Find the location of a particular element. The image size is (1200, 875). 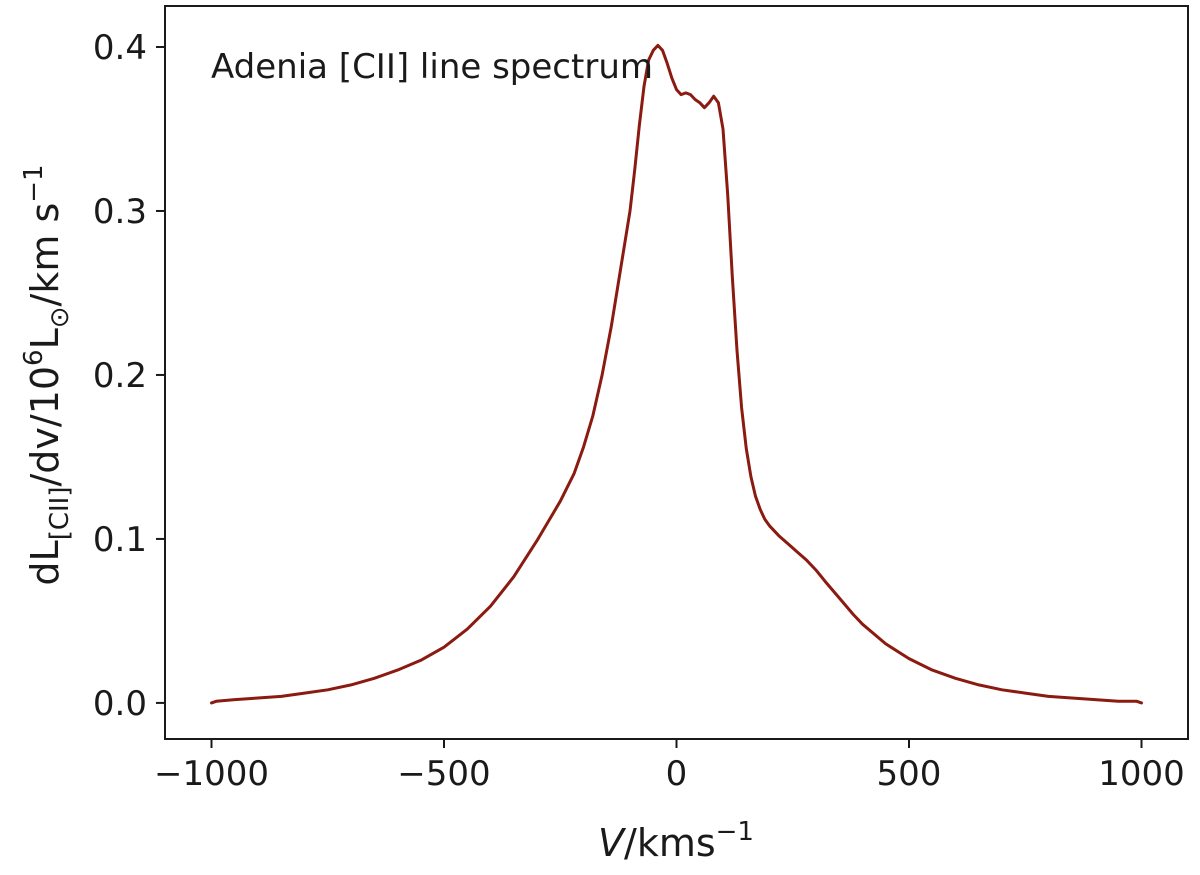

x-tick-label: 0 is located at coordinates (677, 774).